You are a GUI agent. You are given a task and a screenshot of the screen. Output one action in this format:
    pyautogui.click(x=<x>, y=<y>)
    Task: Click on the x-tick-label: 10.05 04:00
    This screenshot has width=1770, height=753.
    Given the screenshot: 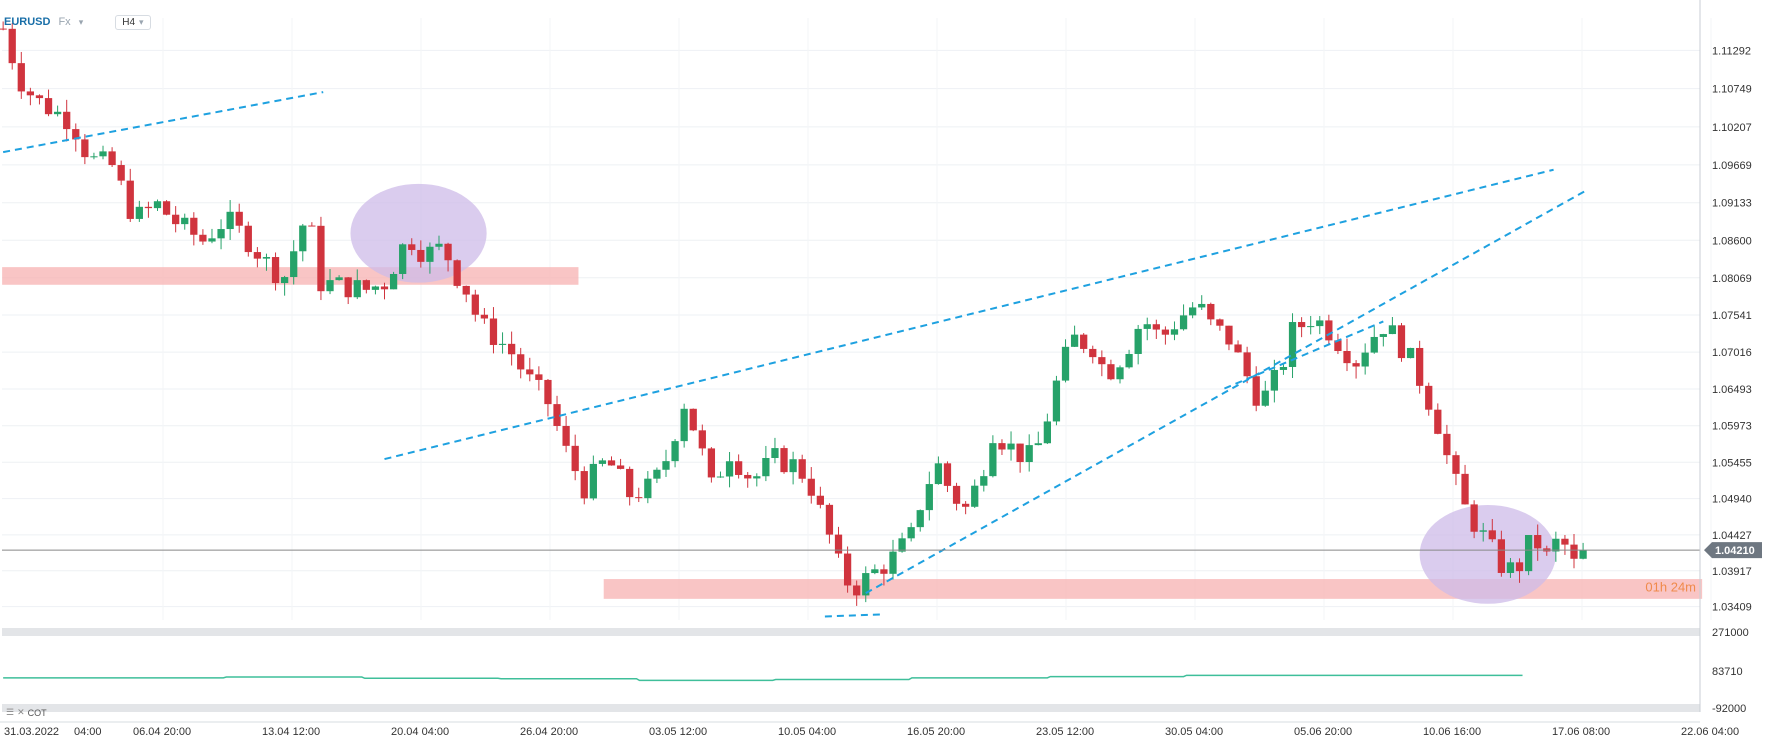 What is the action you would take?
    pyautogui.click(x=807, y=732)
    